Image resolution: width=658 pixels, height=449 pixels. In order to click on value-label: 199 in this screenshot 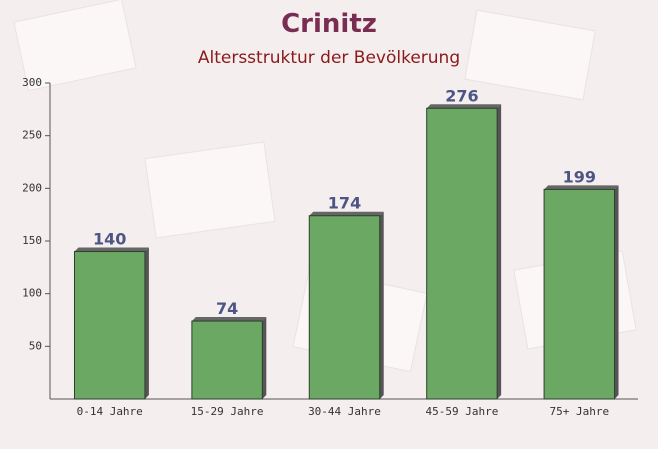, I will do `click(579, 176)`.